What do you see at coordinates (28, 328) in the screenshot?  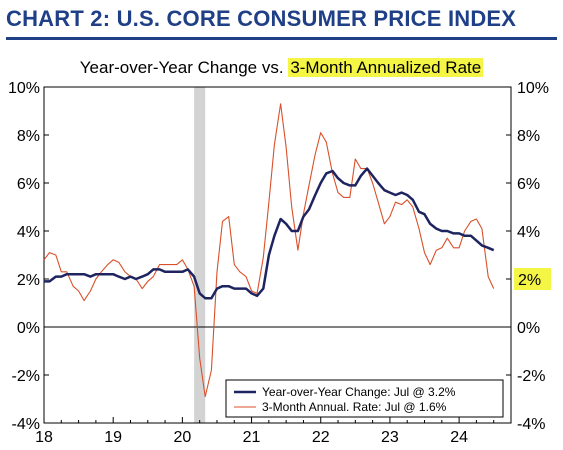 I see `y-tick-label-left: 0%` at bounding box center [28, 328].